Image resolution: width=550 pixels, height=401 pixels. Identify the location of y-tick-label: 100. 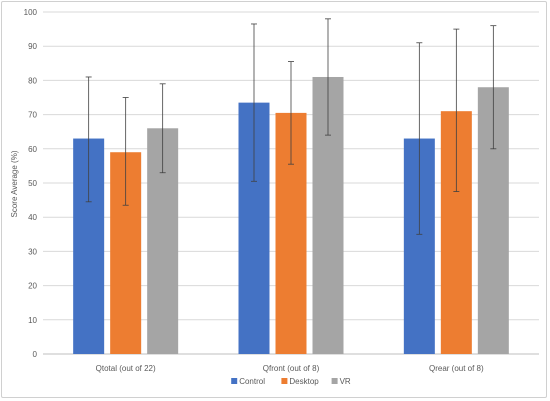
(31, 12).